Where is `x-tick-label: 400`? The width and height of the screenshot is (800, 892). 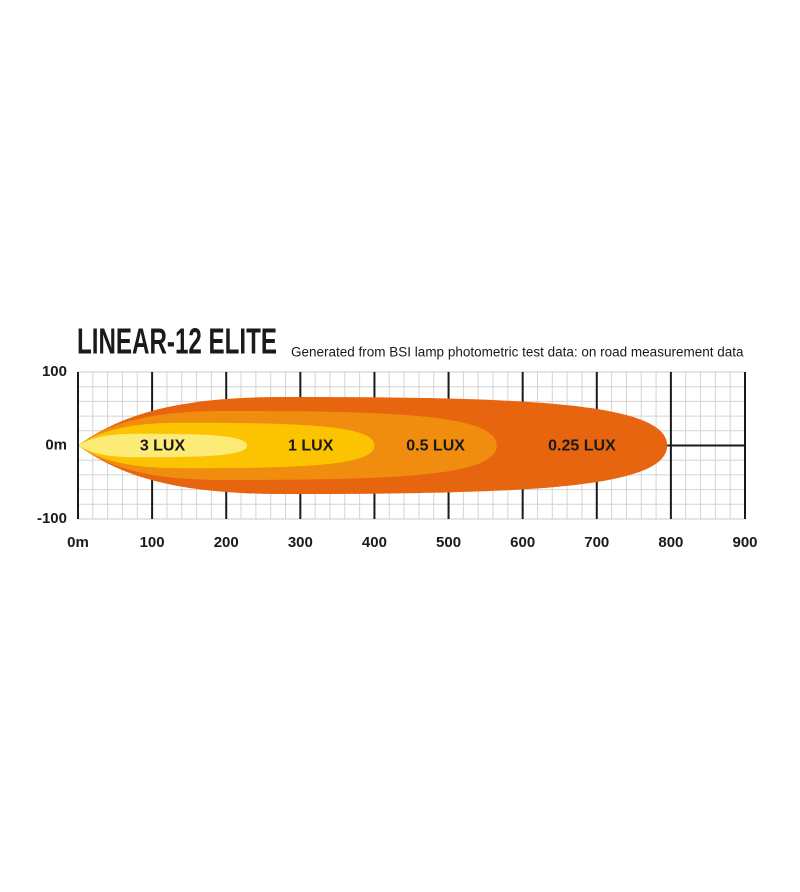
x-tick-label: 400 is located at coordinates (374, 542).